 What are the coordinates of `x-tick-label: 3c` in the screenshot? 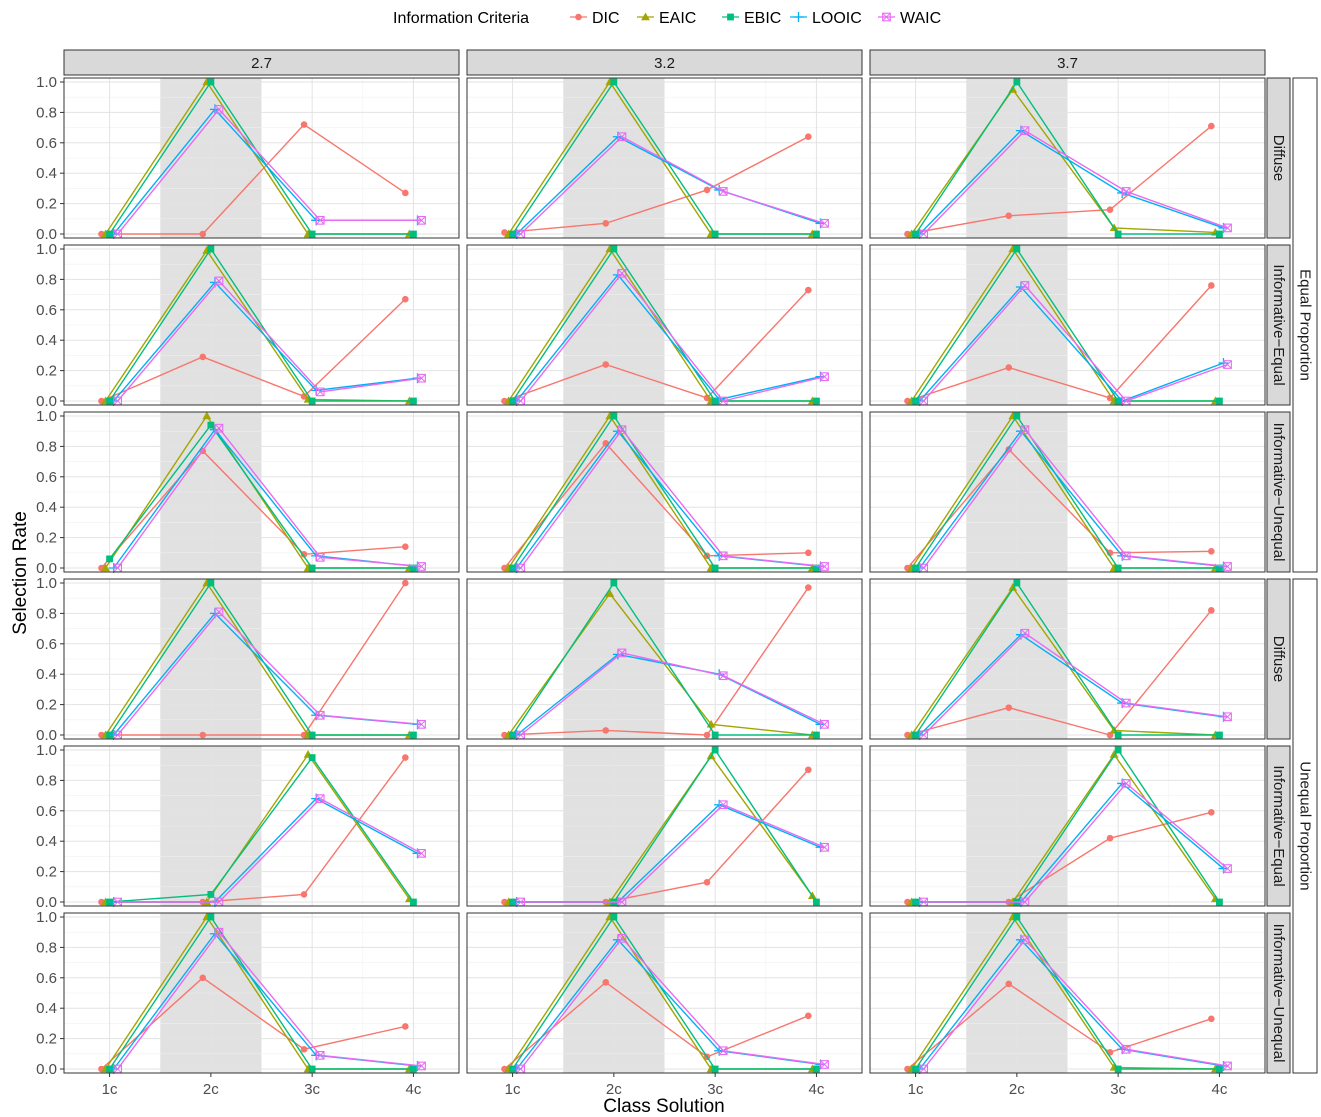 It's located at (715, 1089).